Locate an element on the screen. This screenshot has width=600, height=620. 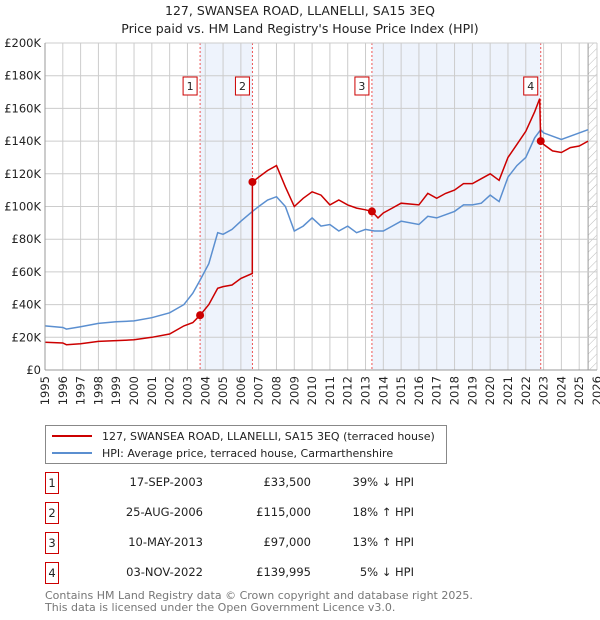
y-tick-label: £160K is located at coordinates (22, 108).